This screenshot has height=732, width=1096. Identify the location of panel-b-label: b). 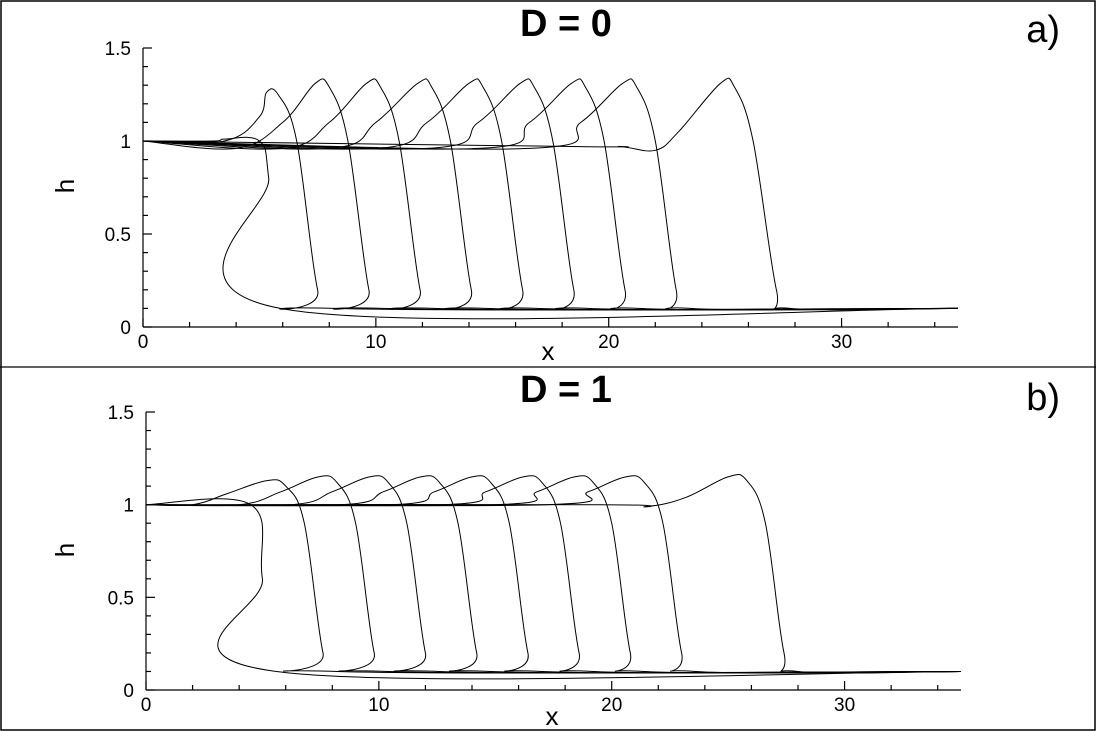
(1043, 398).